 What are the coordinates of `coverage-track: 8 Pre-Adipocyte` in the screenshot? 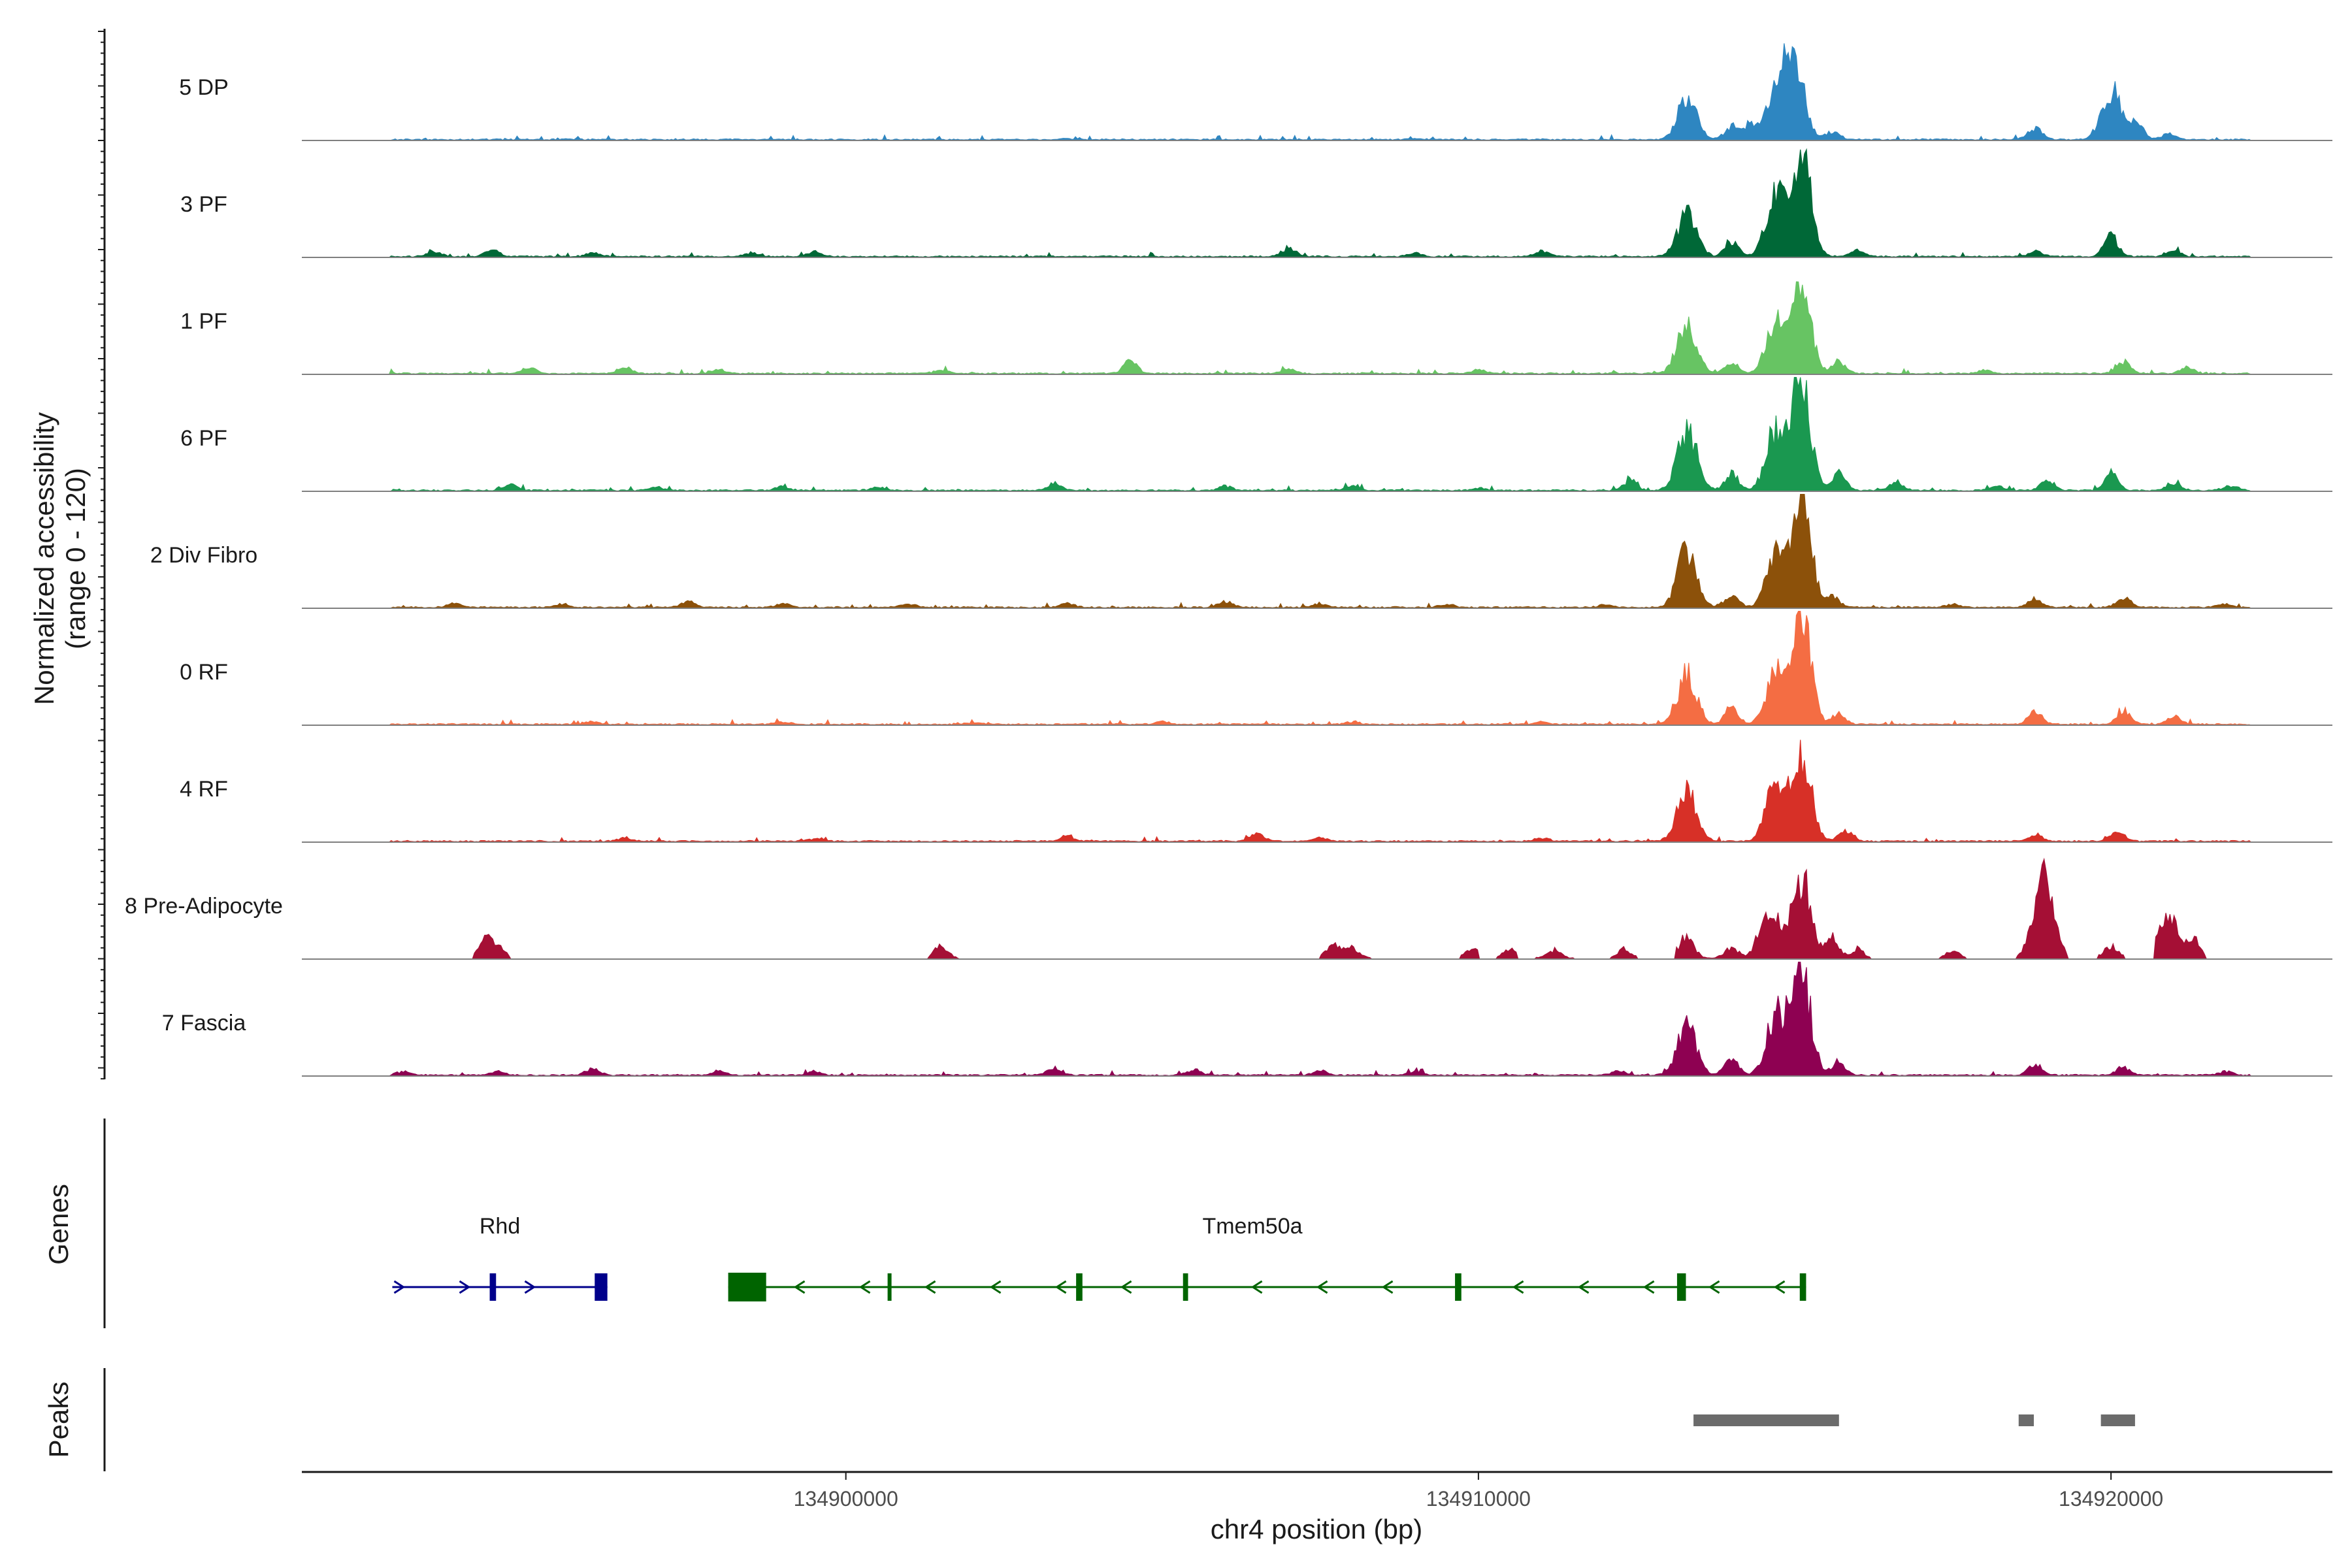 It's located at (1228, 908).